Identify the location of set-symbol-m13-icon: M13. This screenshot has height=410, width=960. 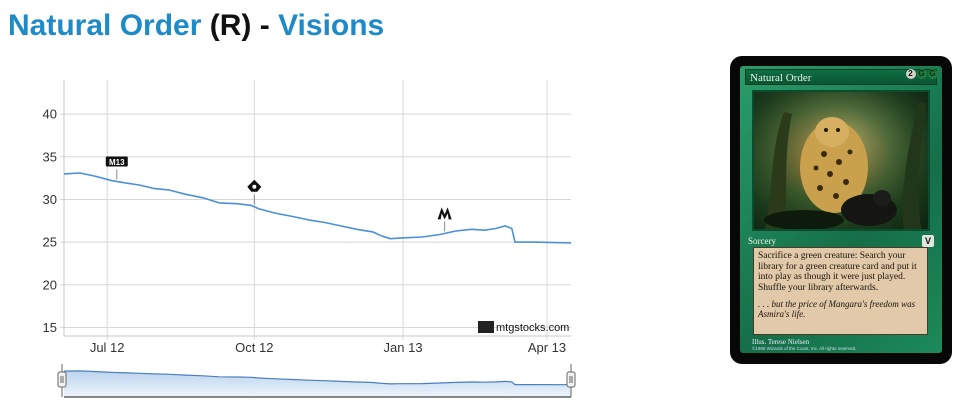
(116, 161).